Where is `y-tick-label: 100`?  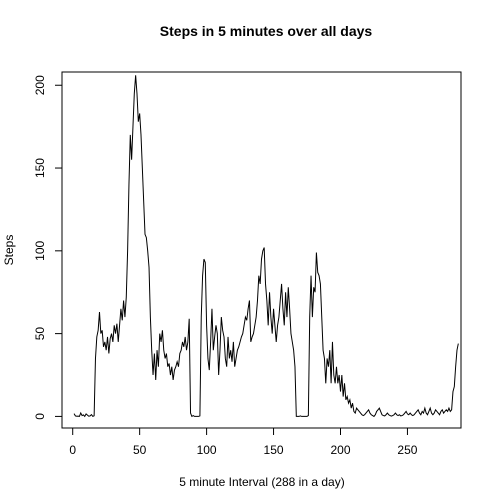
y-tick-label: 100 is located at coordinates (40, 250).